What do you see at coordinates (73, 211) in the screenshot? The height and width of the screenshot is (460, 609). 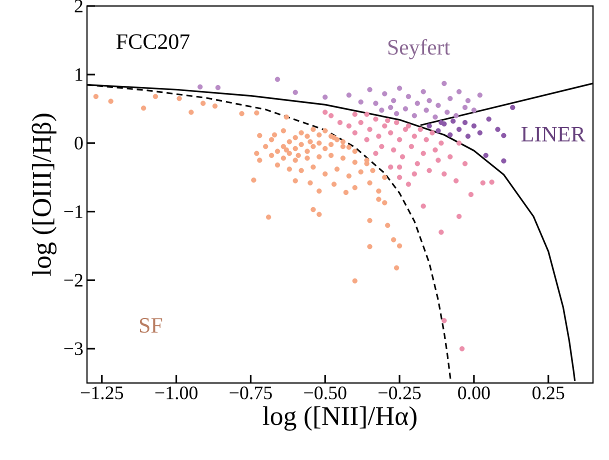 I see `y-tick-label: −1` at bounding box center [73, 211].